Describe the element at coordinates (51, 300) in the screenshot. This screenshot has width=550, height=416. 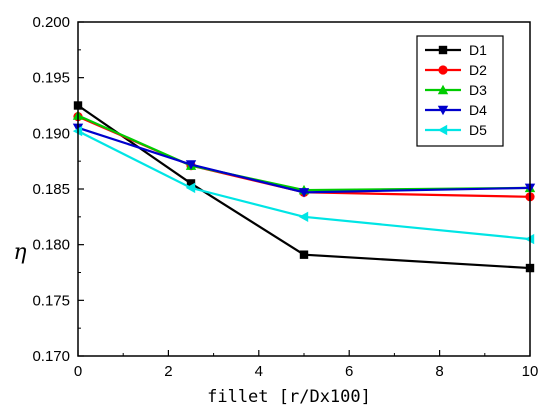
I see `y-tick-label: 0.175` at that location.